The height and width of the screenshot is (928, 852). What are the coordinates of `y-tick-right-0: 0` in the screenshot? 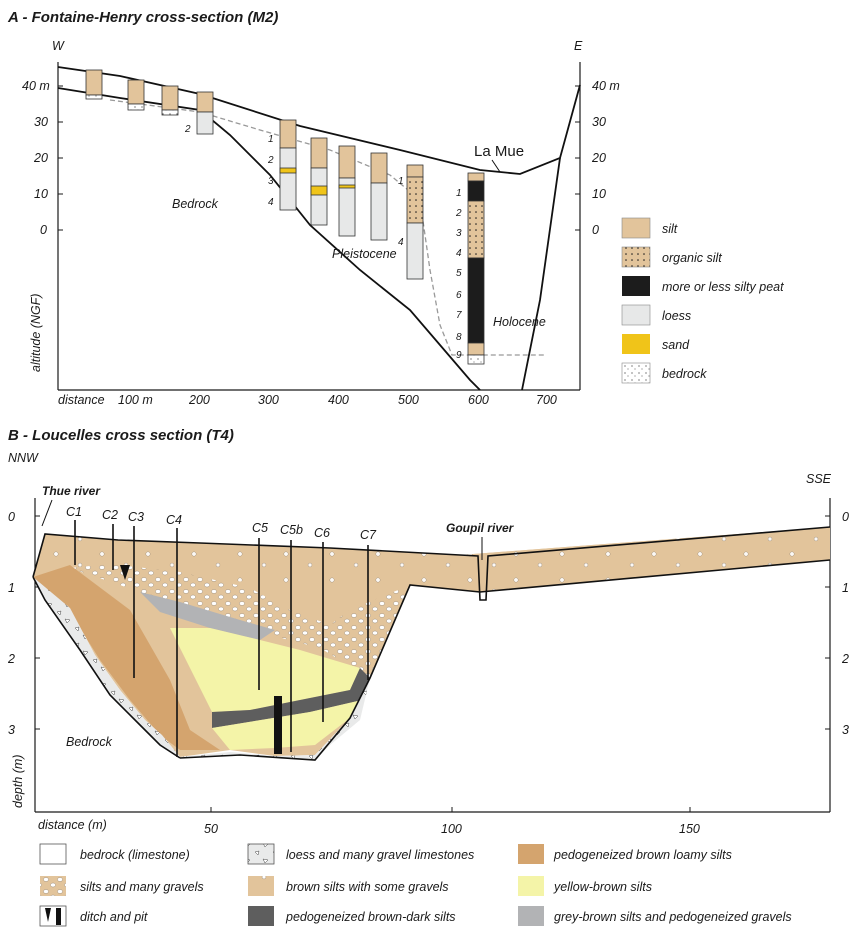 It's located at (595, 230).